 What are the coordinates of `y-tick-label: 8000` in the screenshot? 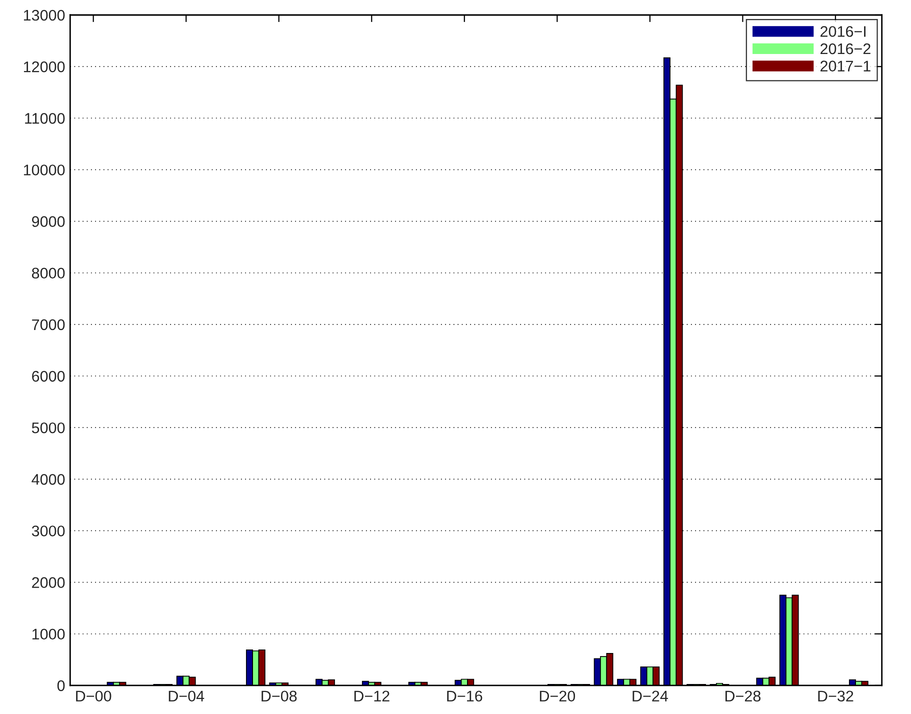 It's located at (48, 273).